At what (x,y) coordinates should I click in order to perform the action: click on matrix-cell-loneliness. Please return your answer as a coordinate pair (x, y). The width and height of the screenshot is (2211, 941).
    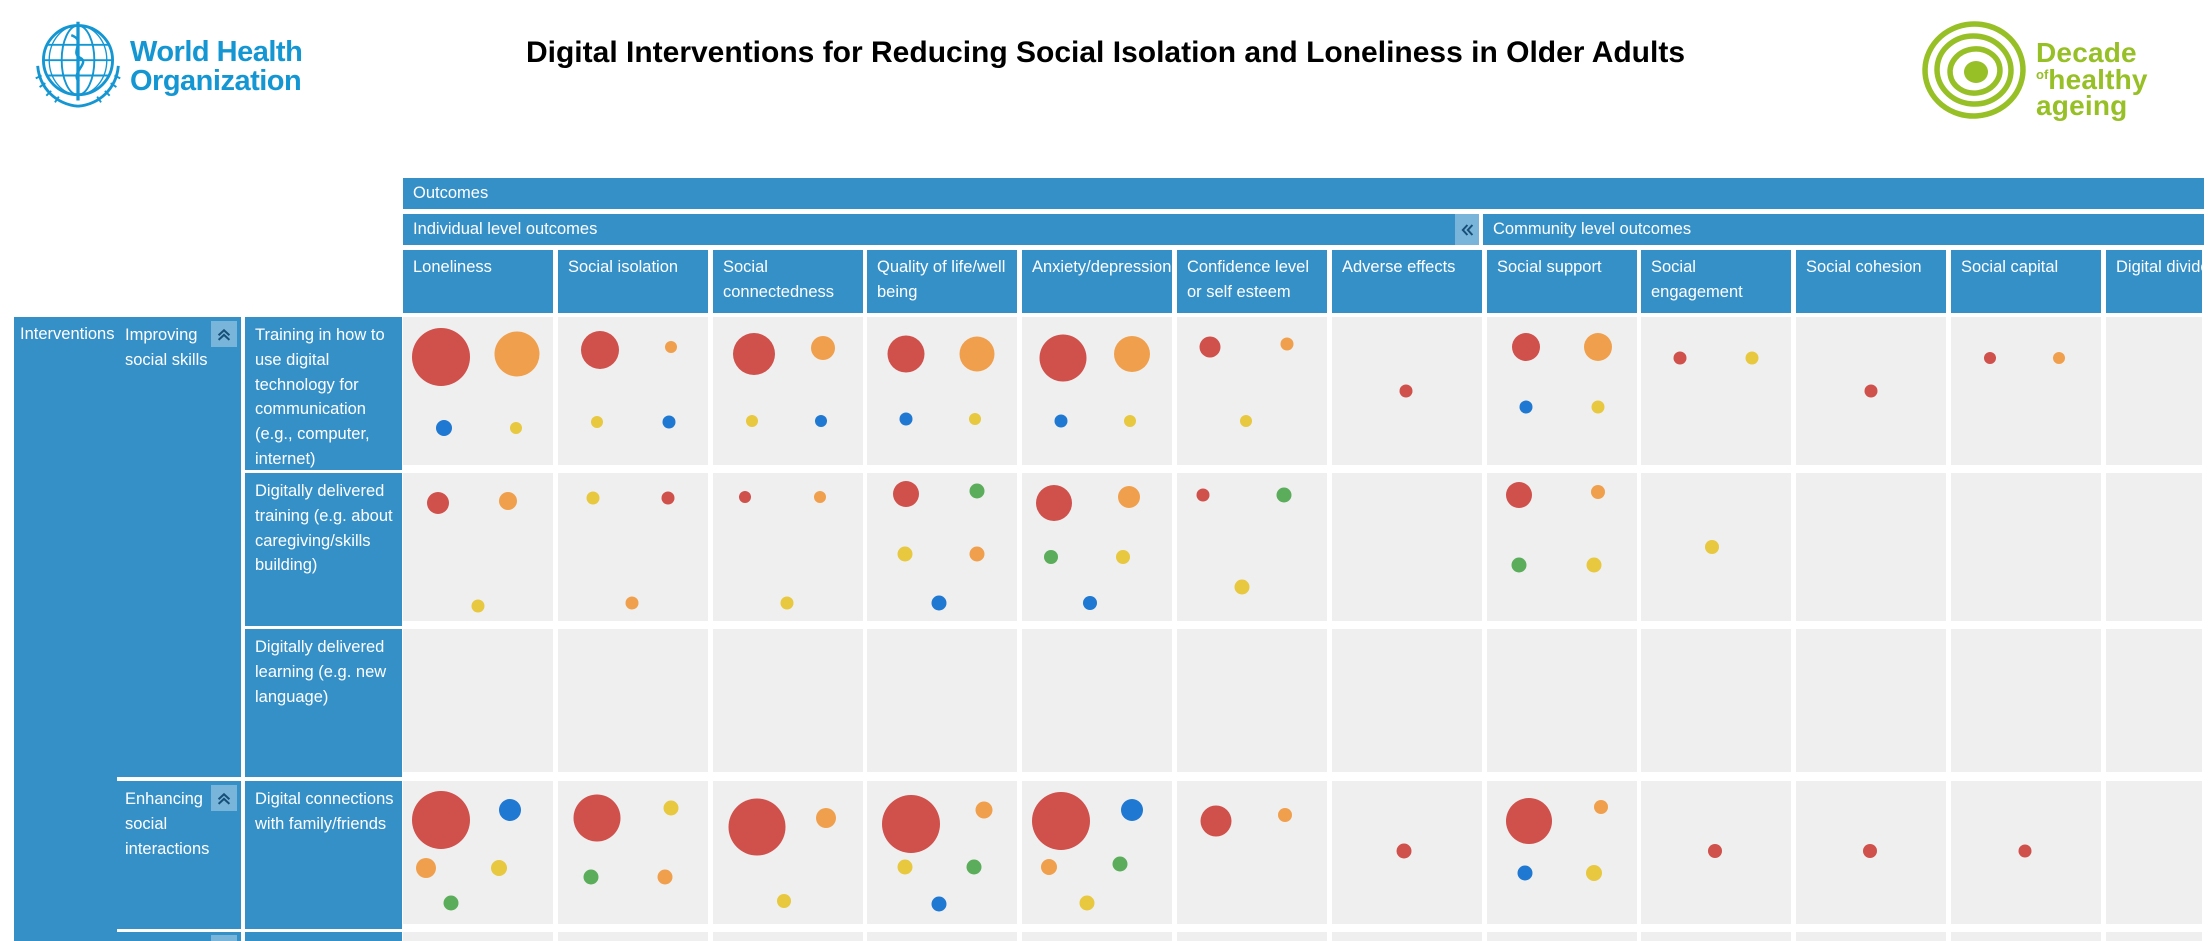
    Looking at the image, I should click on (478, 936).